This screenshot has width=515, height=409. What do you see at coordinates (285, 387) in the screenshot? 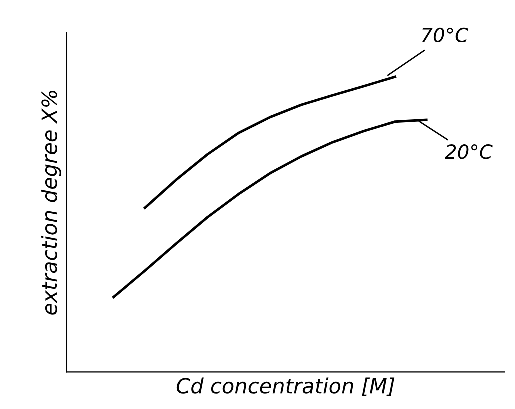
I see `x-axis-title: Cd concentration [M]` at bounding box center [285, 387].